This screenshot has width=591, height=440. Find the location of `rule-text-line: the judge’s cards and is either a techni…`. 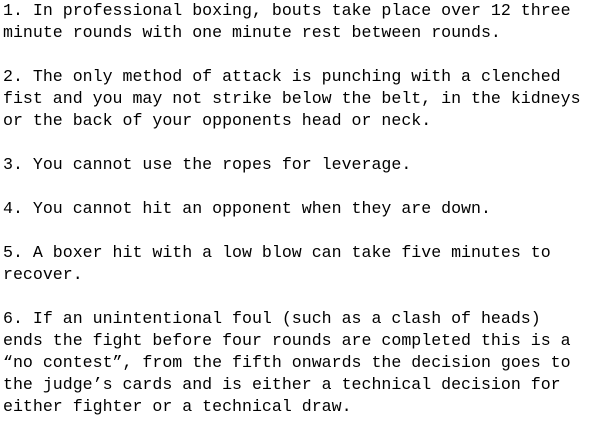

rule-text-line: the judge’s cards and is either a techni… is located at coordinates (282, 384).